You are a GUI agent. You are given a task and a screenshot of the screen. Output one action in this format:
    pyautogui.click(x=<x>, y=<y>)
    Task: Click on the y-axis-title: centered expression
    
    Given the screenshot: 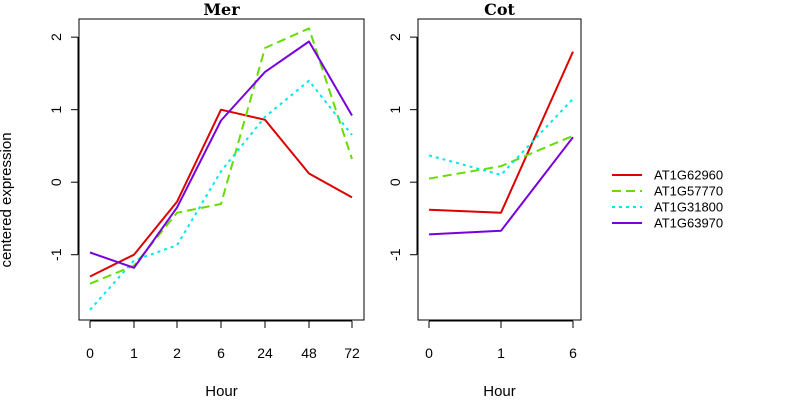 What is the action you would take?
    pyautogui.click(x=7, y=199)
    